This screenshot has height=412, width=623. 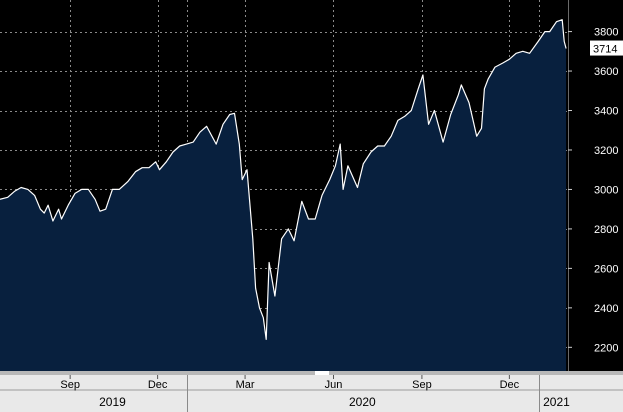 I want to click on y-tick-label: 2400, so click(x=606, y=309).